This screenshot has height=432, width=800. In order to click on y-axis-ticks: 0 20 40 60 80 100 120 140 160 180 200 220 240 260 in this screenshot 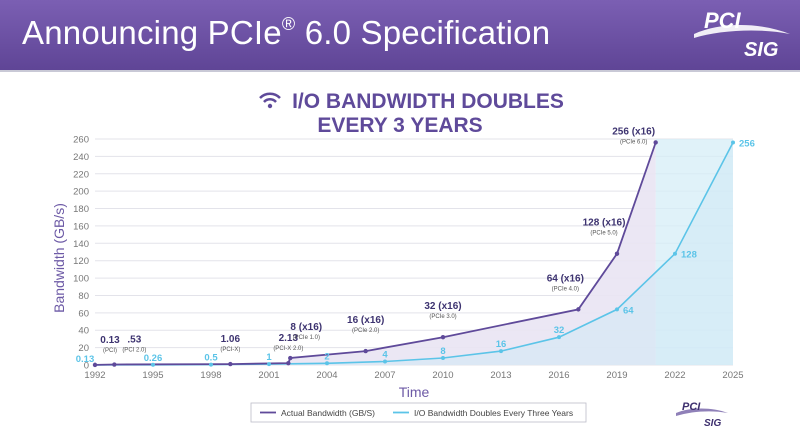, I will do `click(81, 253)`.